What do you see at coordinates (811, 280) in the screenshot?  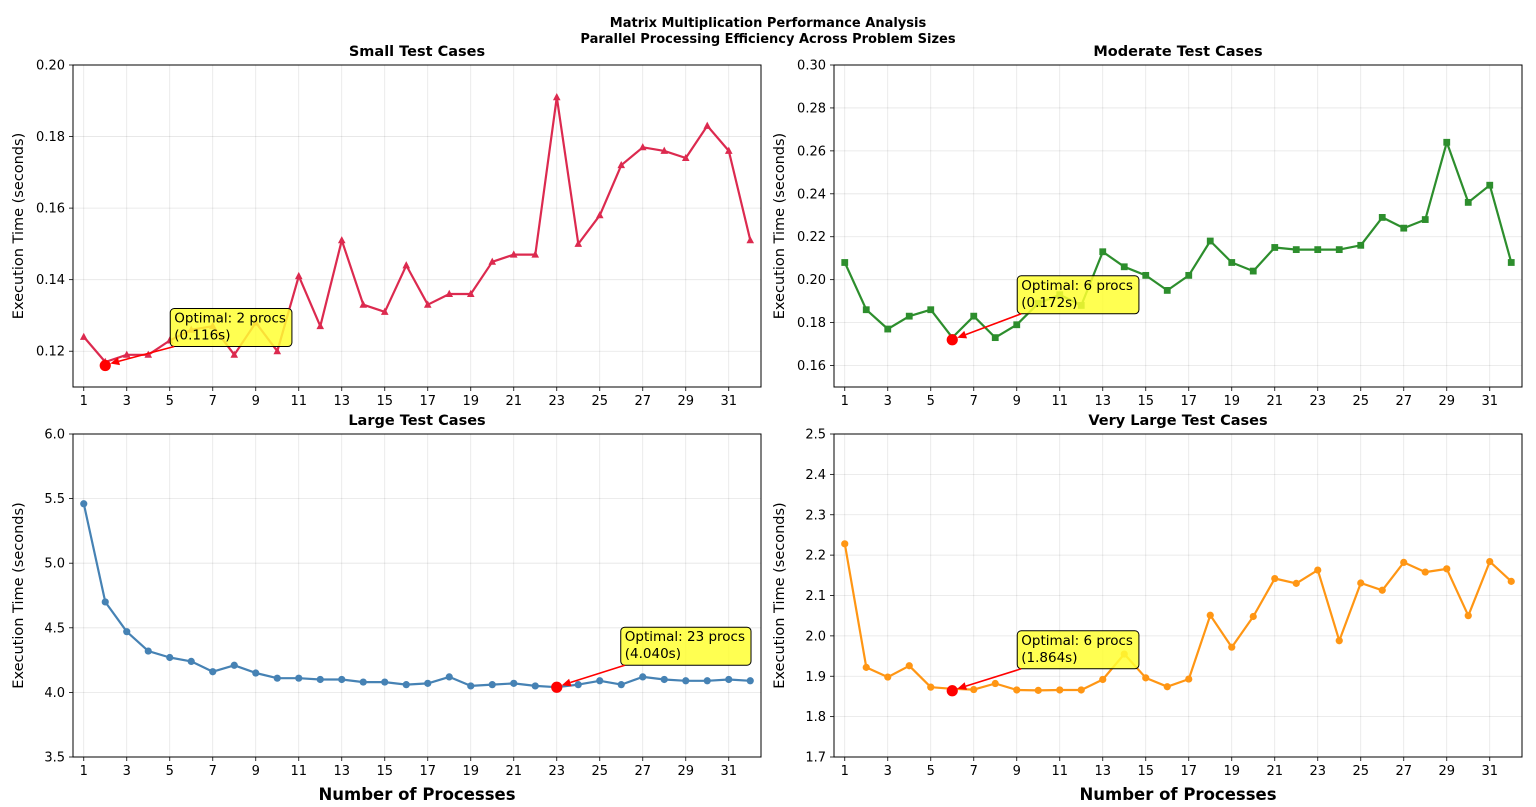 I see `y-tick-label: 0.20` at bounding box center [811, 280].